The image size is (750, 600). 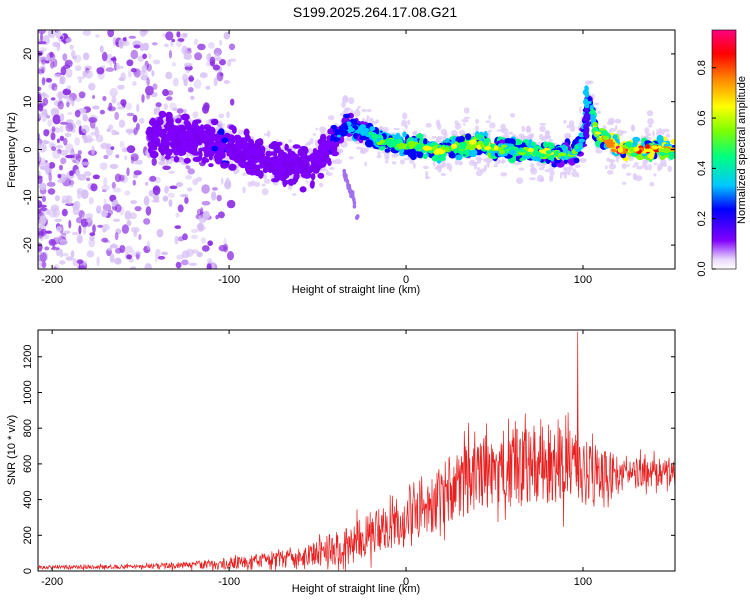 What do you see at coordinates (349, 186) in the screenshot?
I see `trace-blob` at bounding box center [349, 186].